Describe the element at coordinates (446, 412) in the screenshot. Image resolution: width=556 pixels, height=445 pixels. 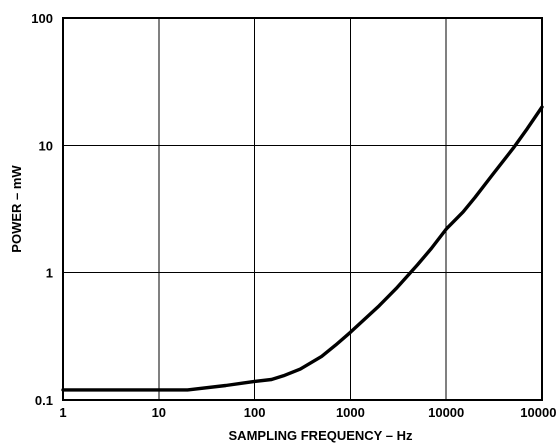
I see `x-tick-label: 10000` at that location.